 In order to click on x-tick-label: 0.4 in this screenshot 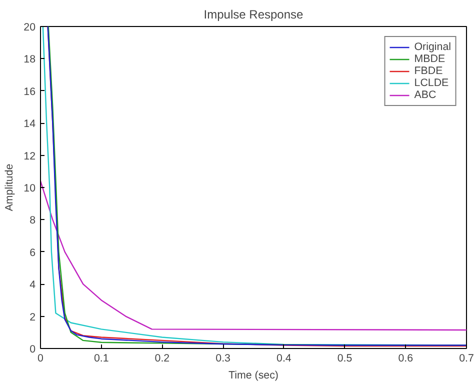, I will do `click(284, 358)`.